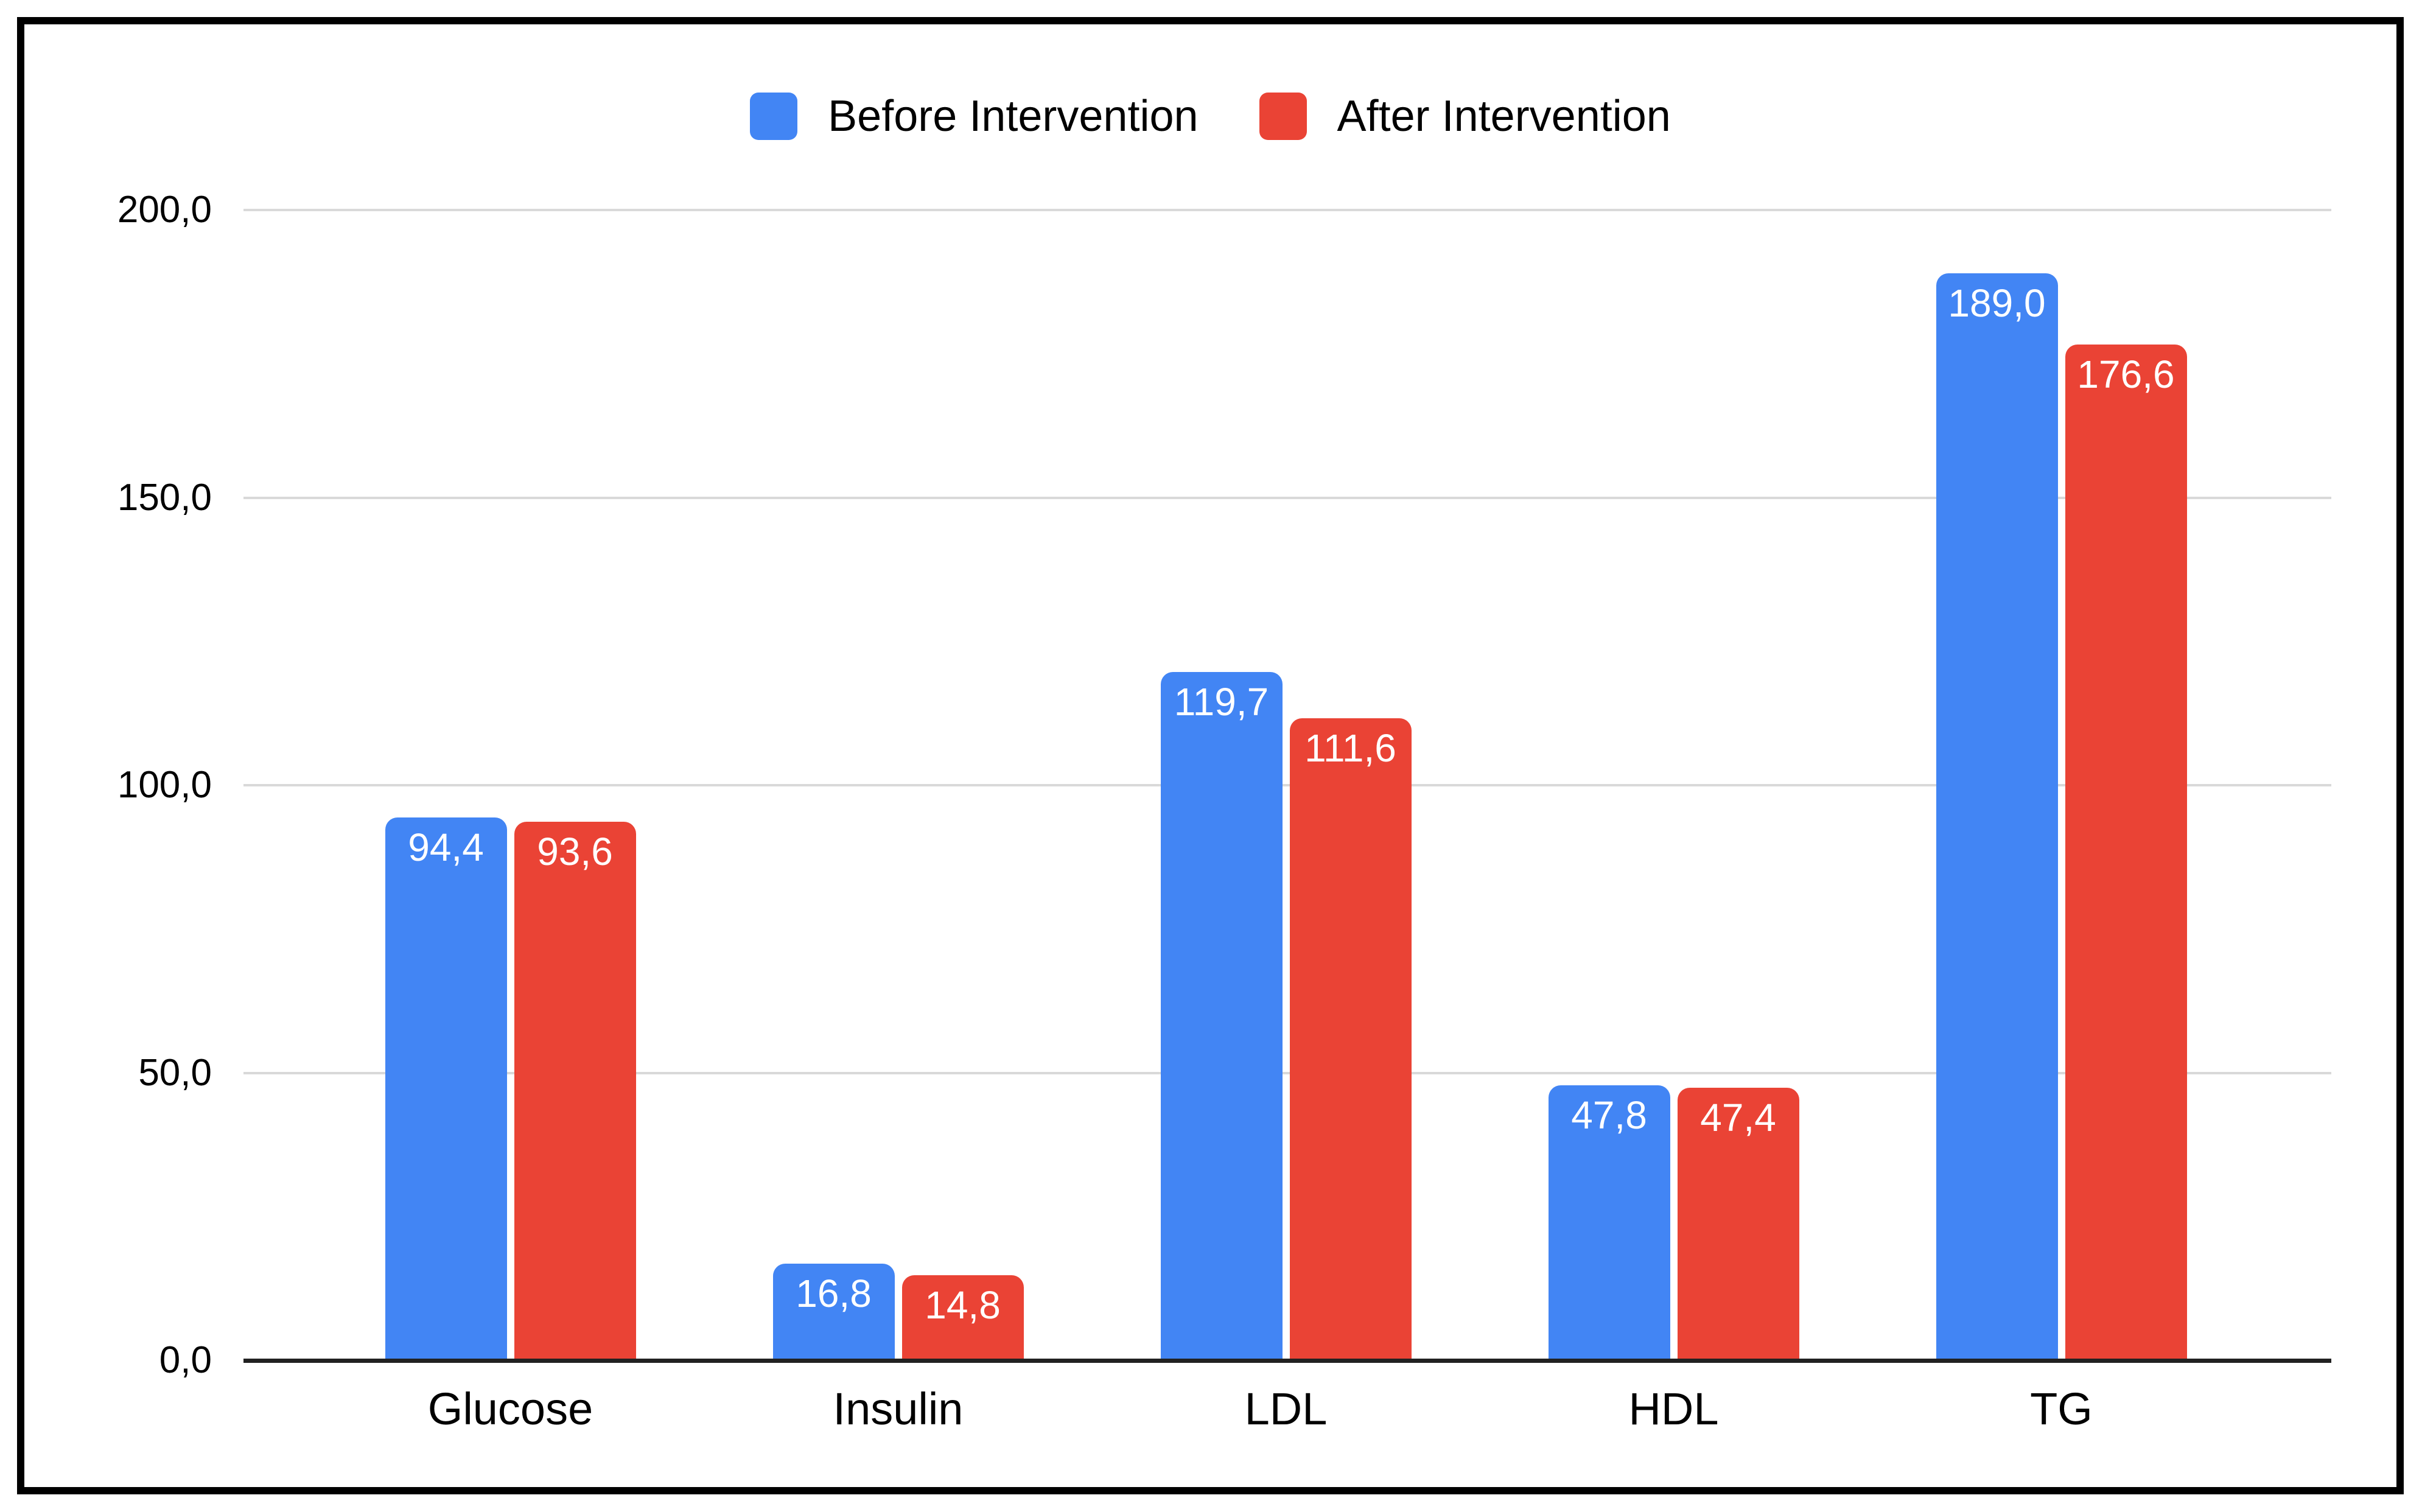 This screenshot has width=2422, height=1512. I want to click on bar-value-label: 14,8, so click(963, 1305).